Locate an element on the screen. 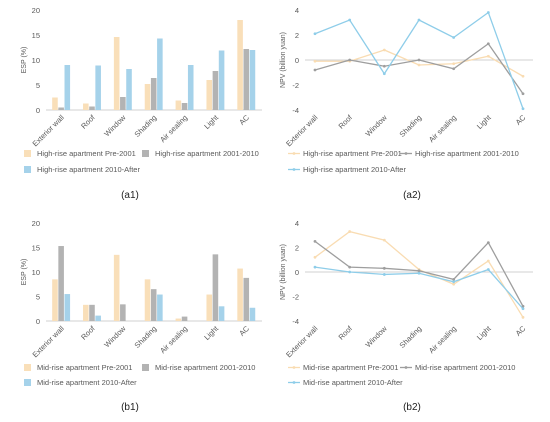  panel-label: (a1) is located at coordinates (130, 195).